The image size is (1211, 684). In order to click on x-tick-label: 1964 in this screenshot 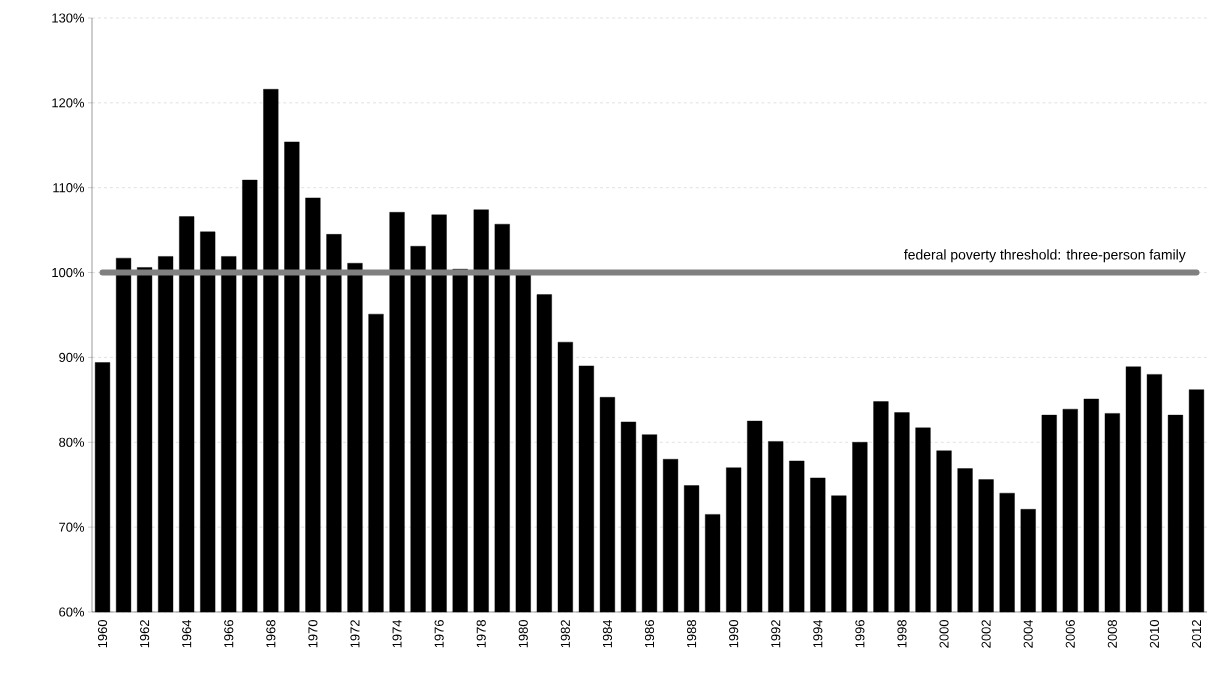, I will do `click(187, 633)`.